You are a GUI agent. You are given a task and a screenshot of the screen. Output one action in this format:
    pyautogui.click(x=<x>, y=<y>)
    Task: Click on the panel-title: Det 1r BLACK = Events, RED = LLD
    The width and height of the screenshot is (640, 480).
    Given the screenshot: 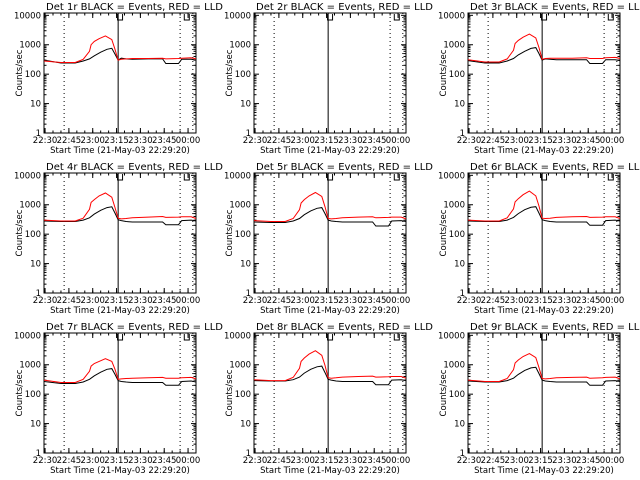 What is the action you would take?
    pyautogui.click(x=134, y=7)
    